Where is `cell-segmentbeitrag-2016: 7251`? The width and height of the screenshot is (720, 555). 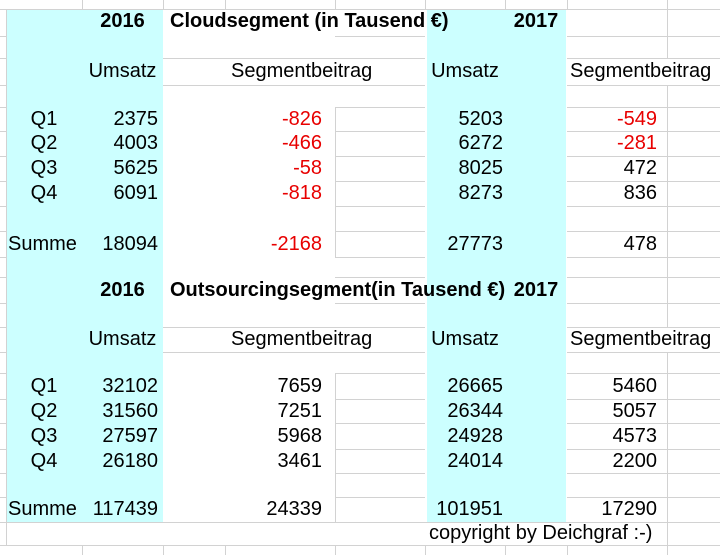 cell-segmentbeitrag-2016: 7251 is located at coordinates (300, 411).